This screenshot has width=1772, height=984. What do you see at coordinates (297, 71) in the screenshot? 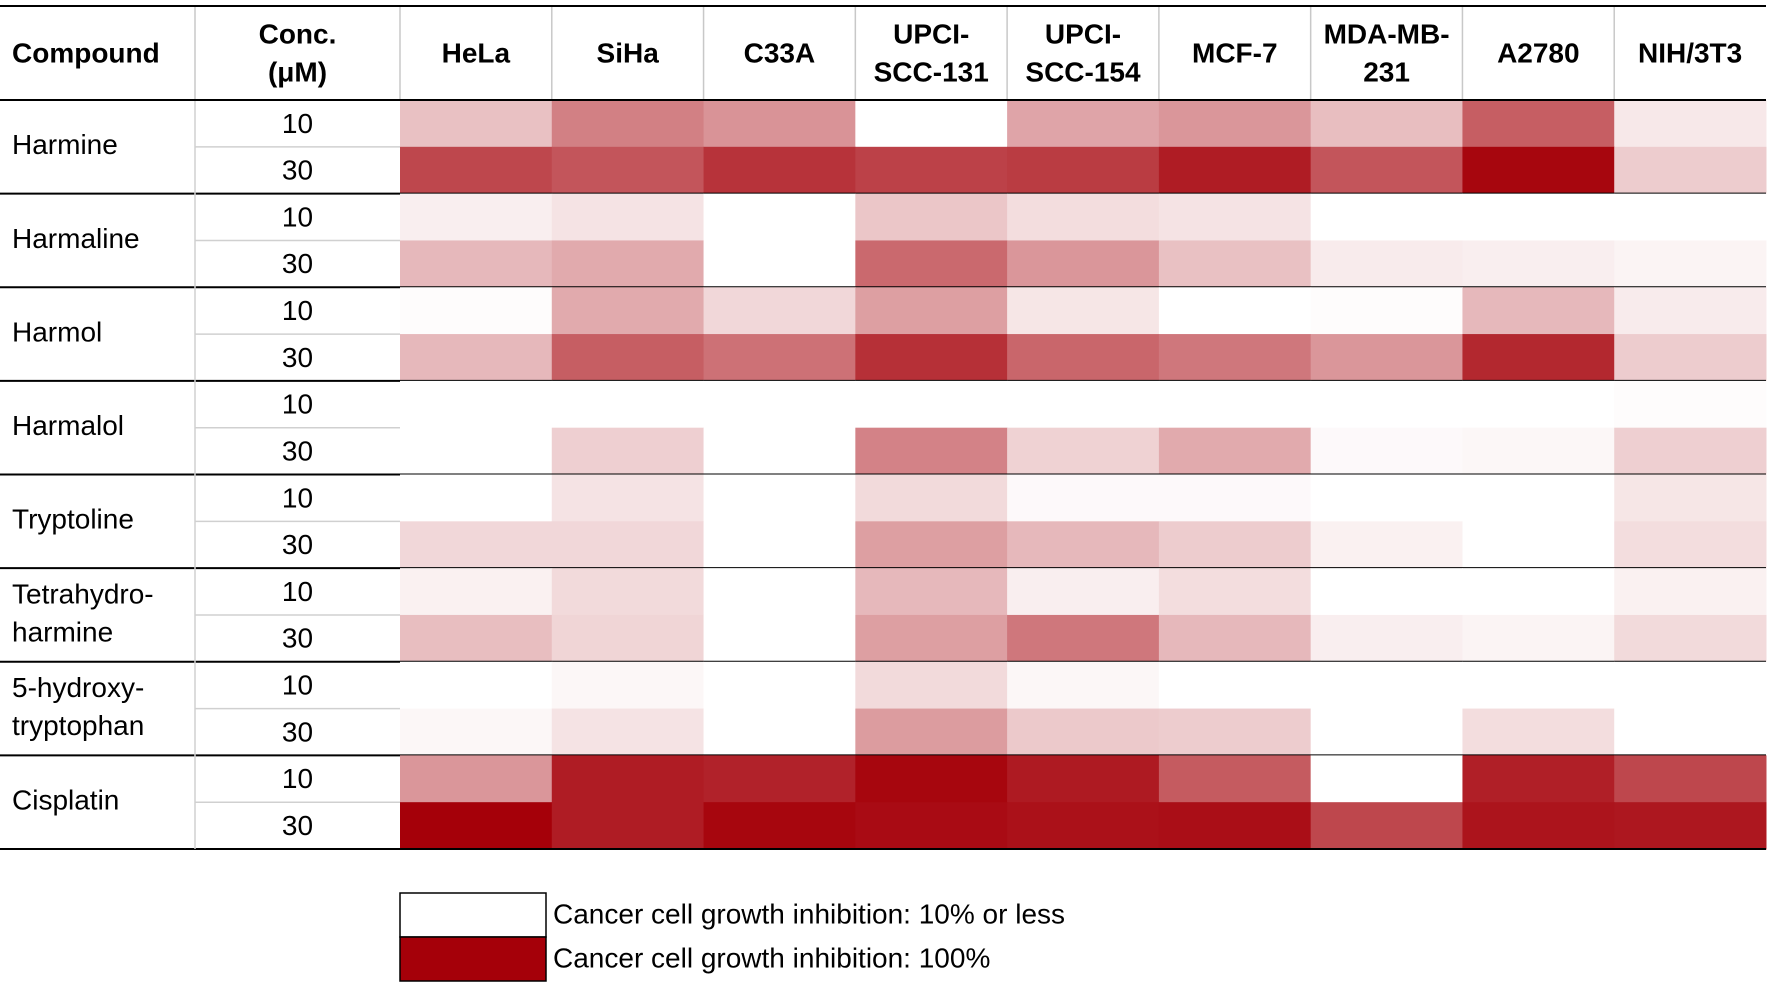
I see `column-header: (μM)` at bounding box center [297, 71].